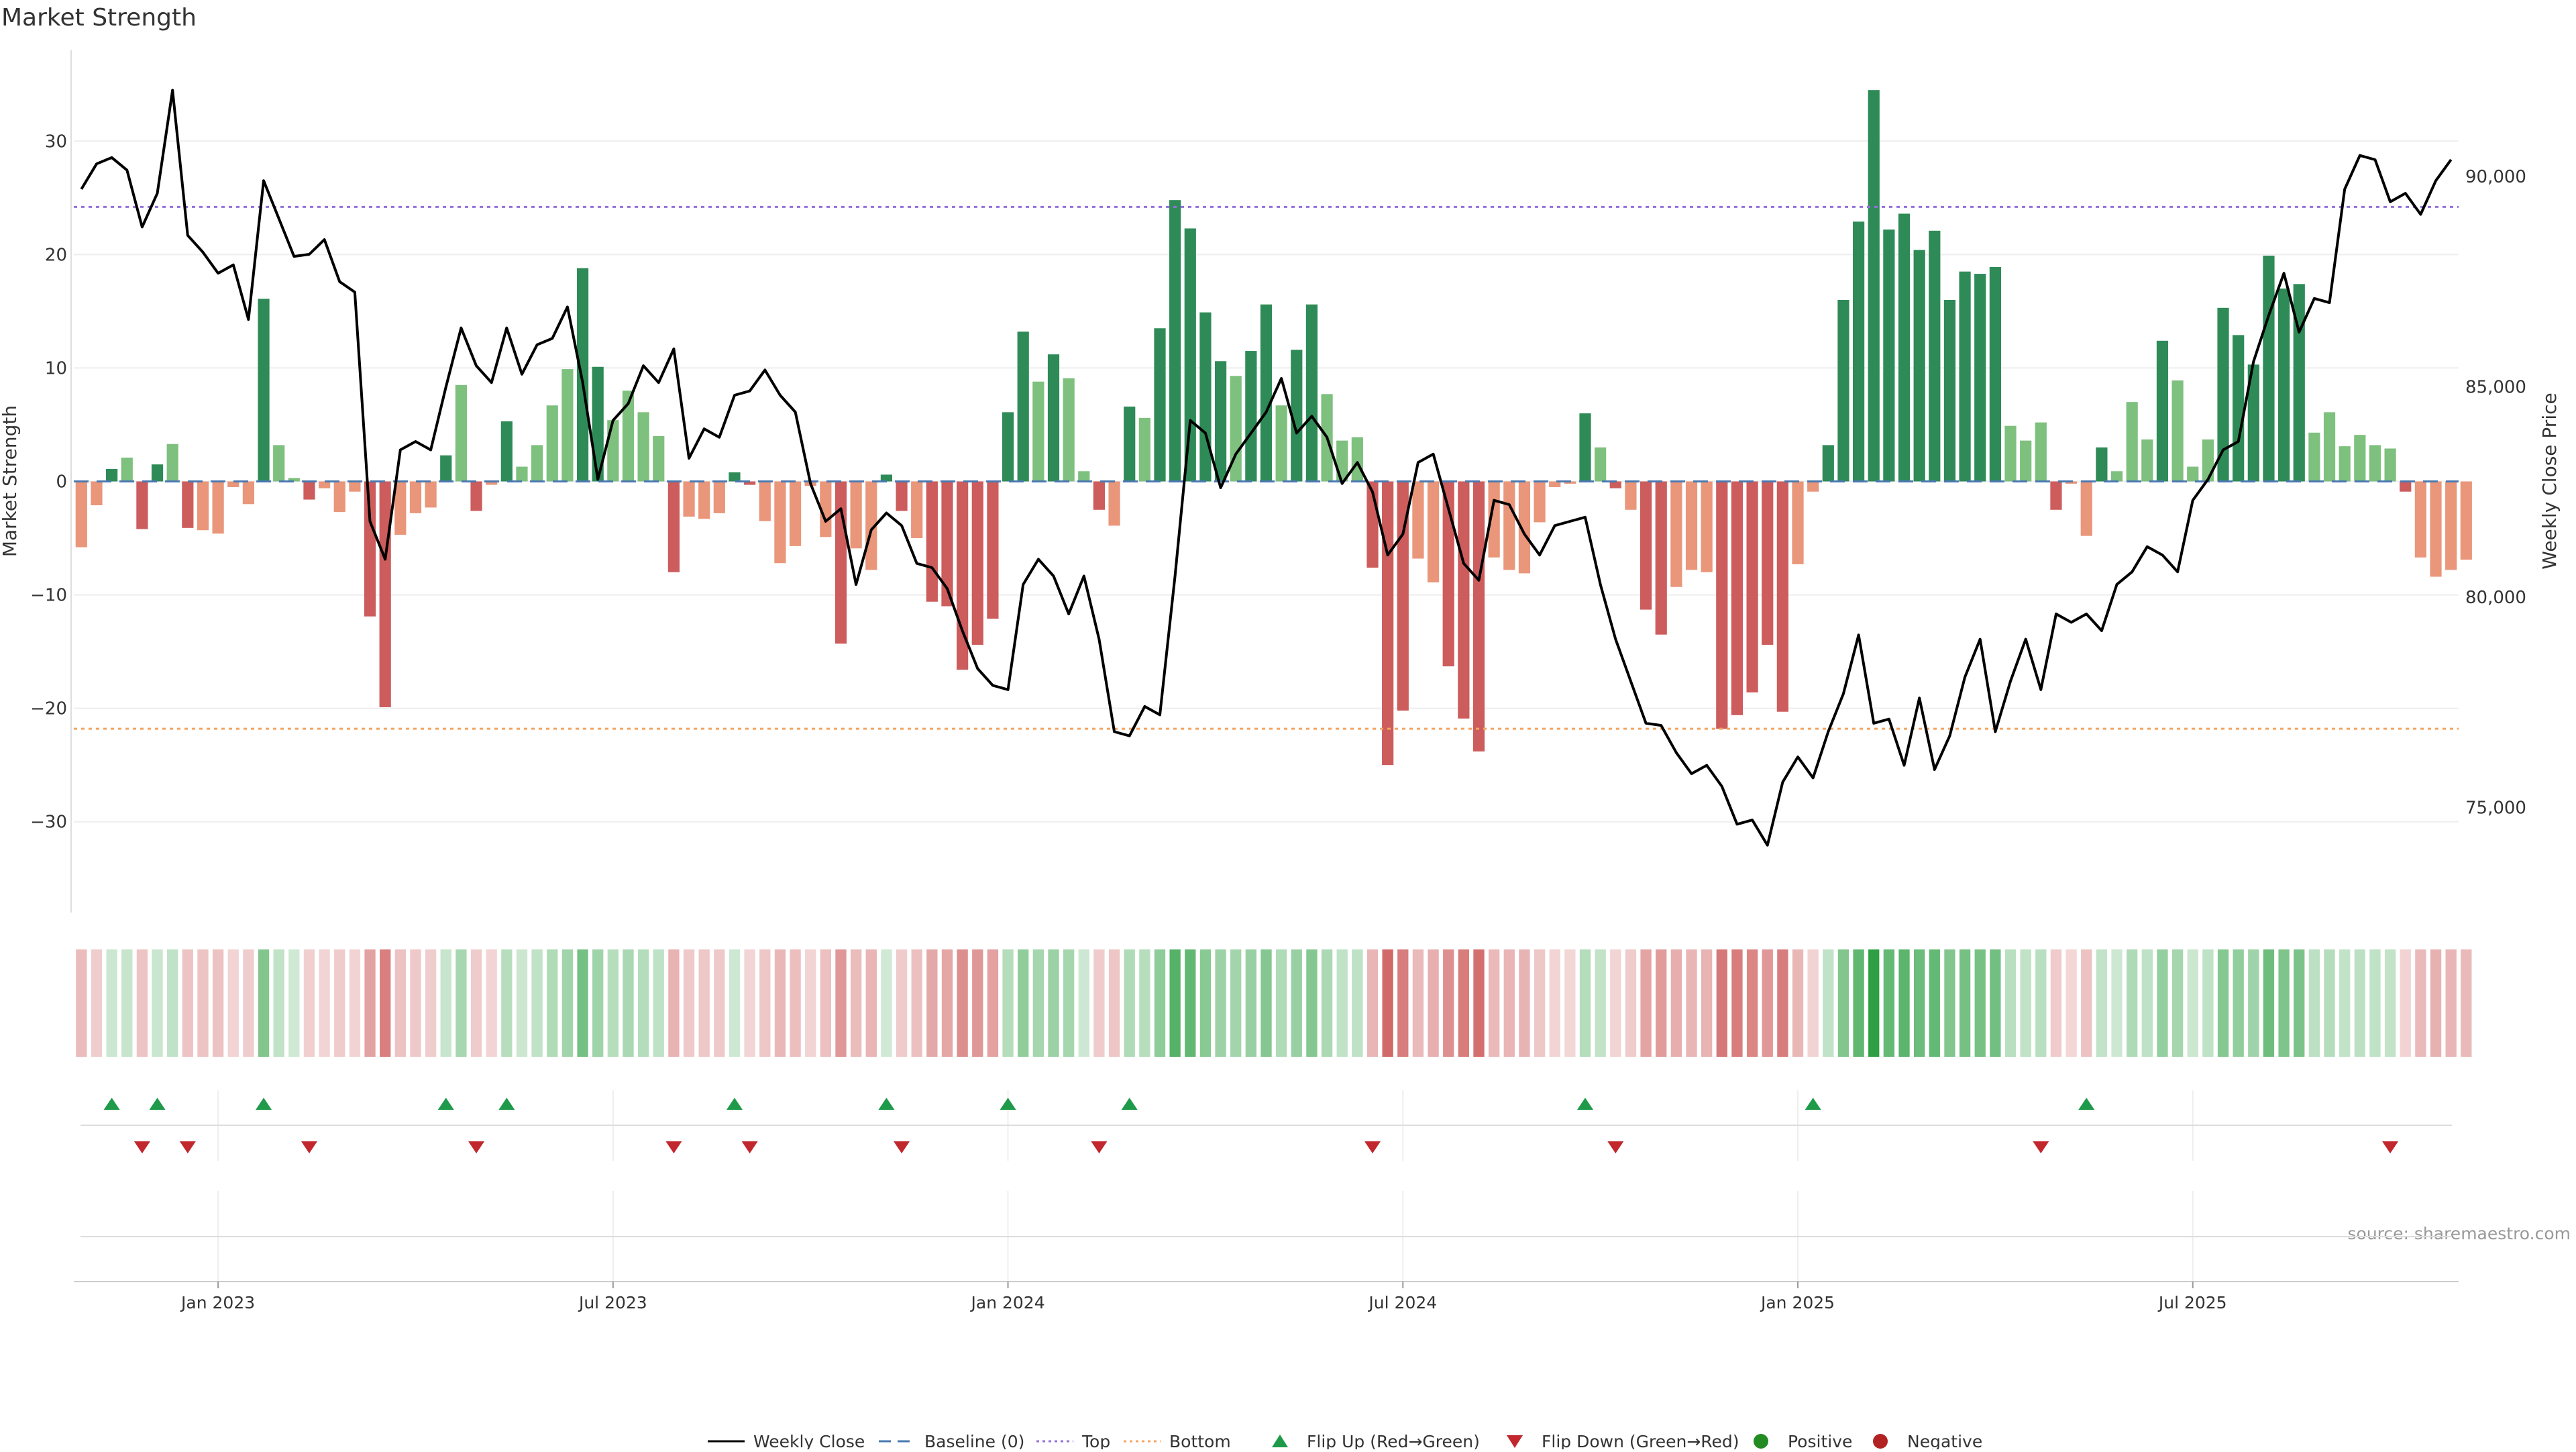 This screenshot has width=2576, height=1452. What do you see at coordinates (2192, 1303) in the screenshot?
I see `x-tick-label: Jul 2025` at bounding box center [2192, 1303].